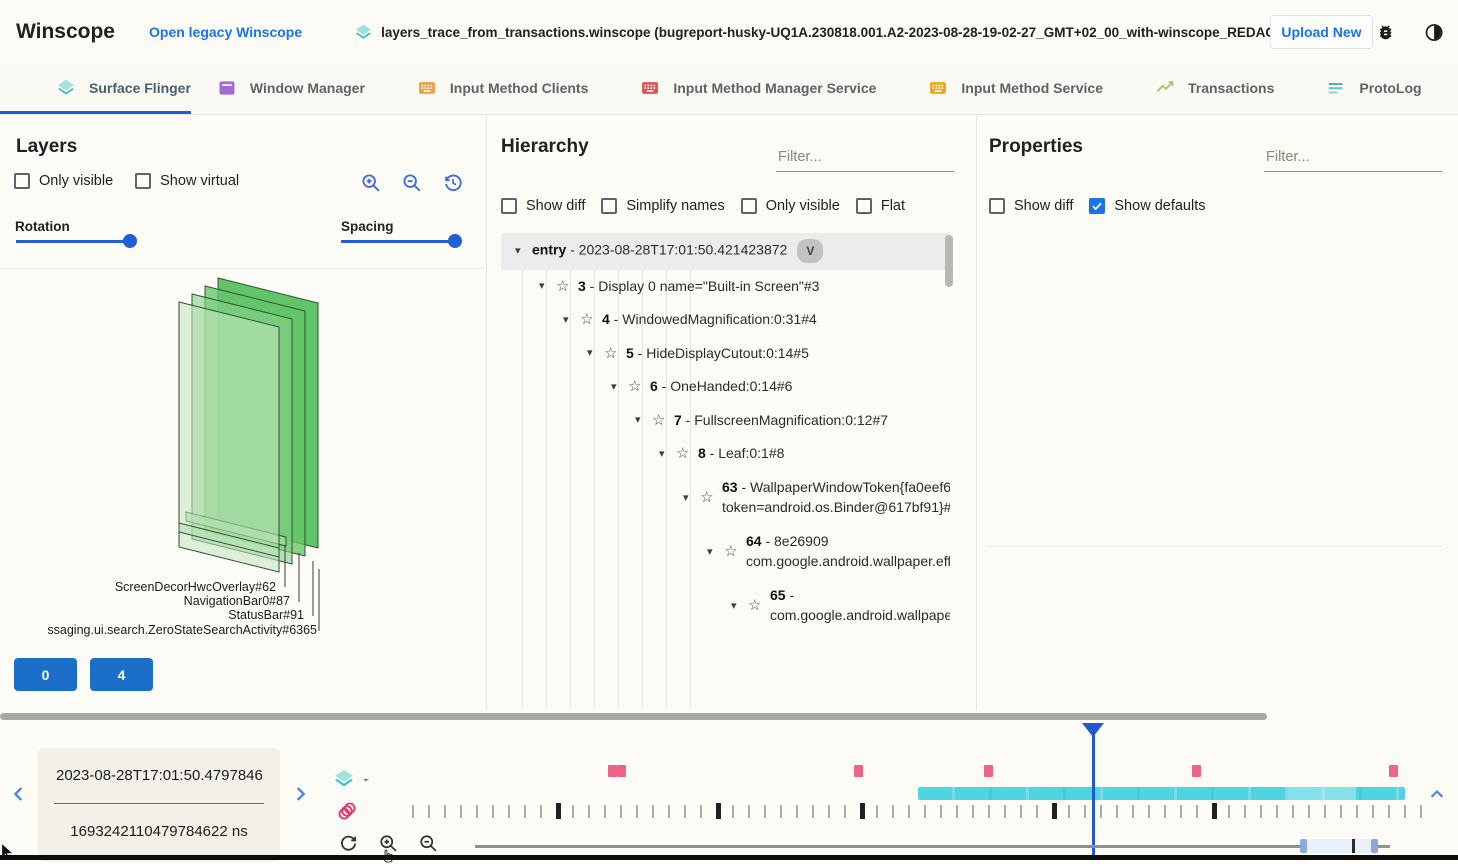 This screenshot has height=864, width=1458. Describe the element at coordinates (371, 183) in the screenshot. I see `zoom-in-icon` at that location.